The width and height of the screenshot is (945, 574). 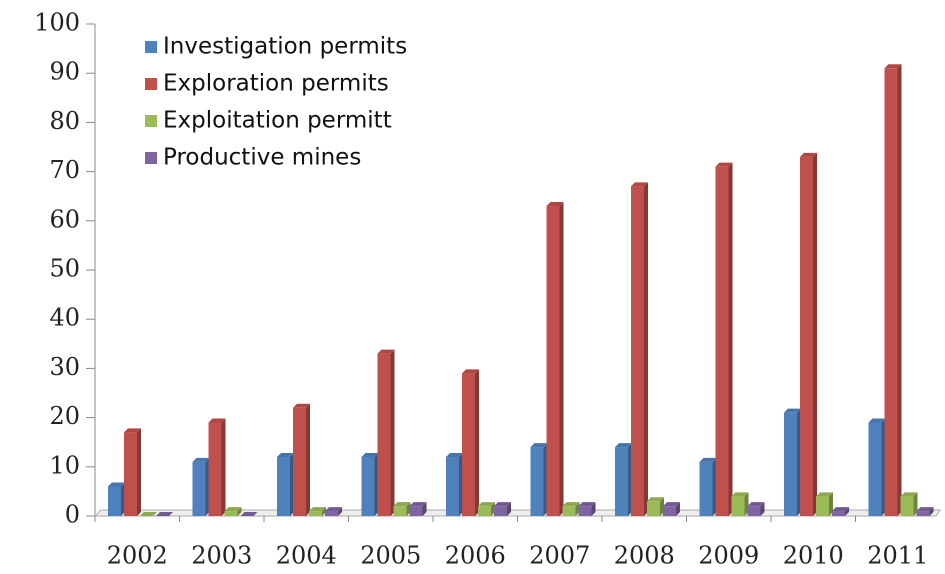 I want to click on x-tick-label: 2007, so click(x=559, y=556).